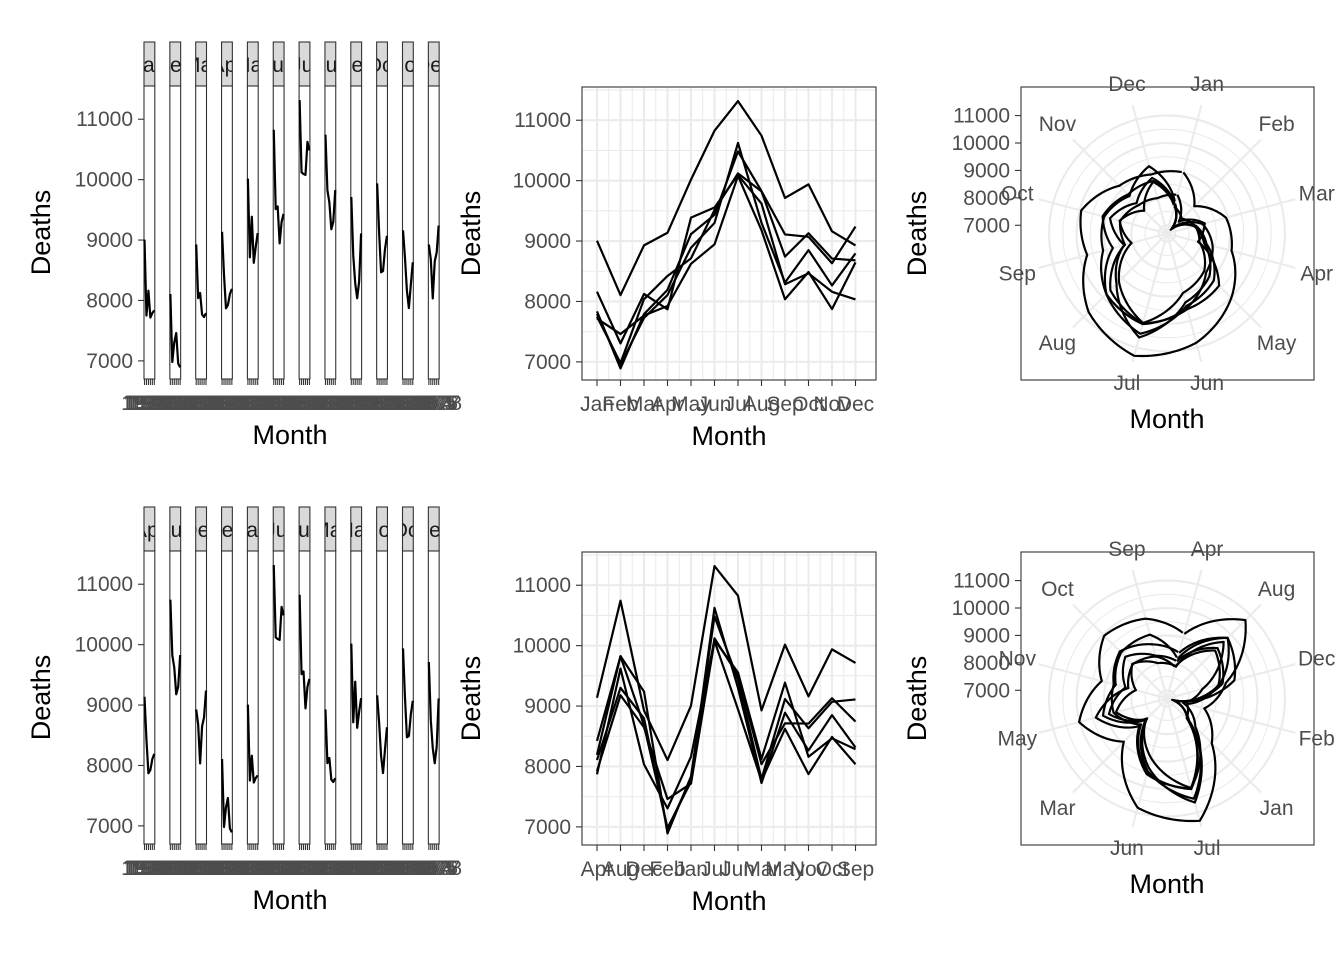 This screenshot has height=960, width=1344. I want to click on theta-tick-label: Mar, so click(1317, 193).